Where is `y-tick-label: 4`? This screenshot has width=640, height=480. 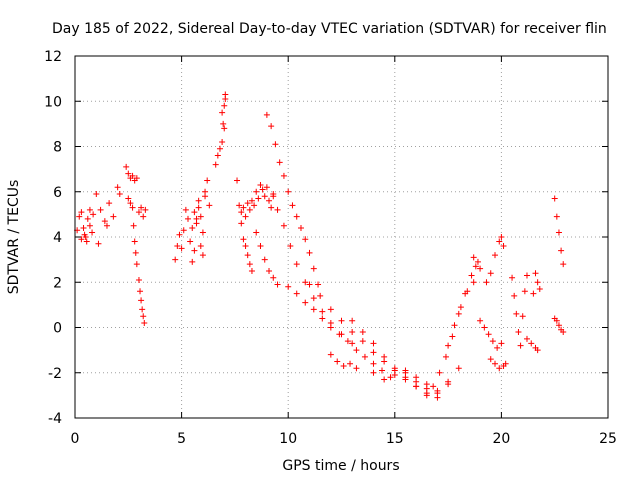 y-tick-label: 4 is located at coordinates (57, 238).